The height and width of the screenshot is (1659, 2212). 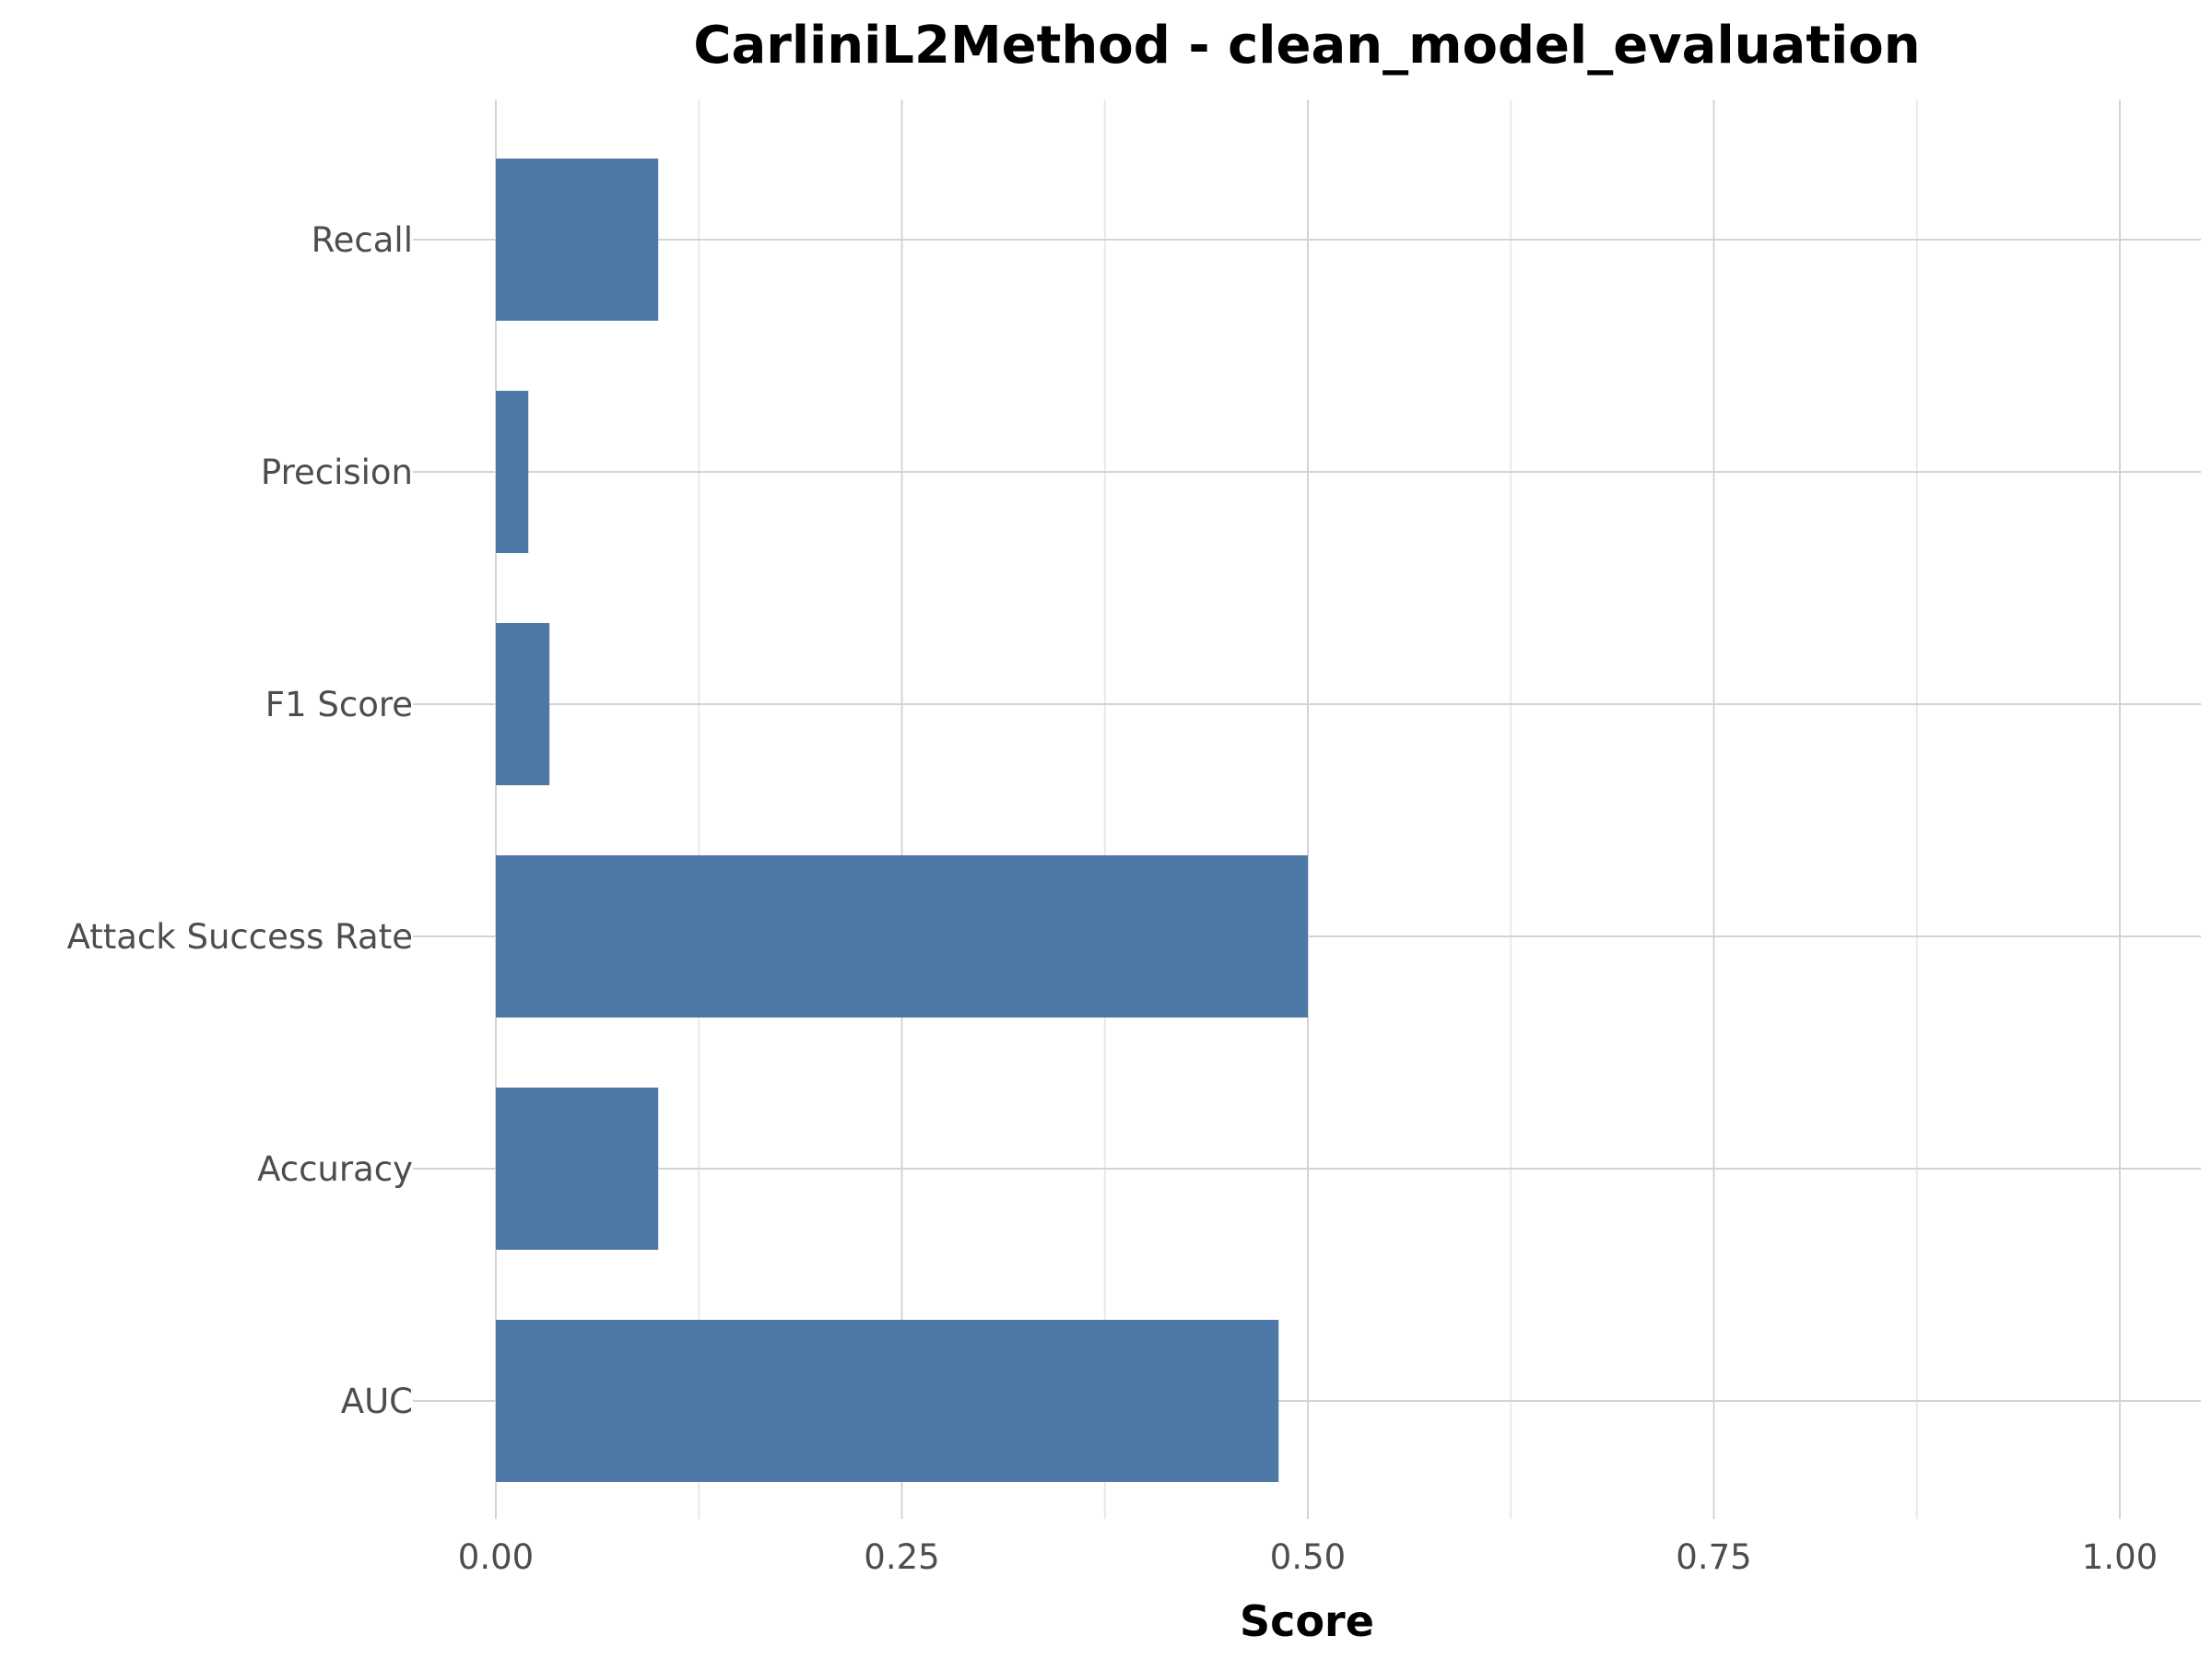 I want to click on x-tick-labels: 0.00 0.25 0.50 0.75 1.00, so click(x=1308, y=1557).